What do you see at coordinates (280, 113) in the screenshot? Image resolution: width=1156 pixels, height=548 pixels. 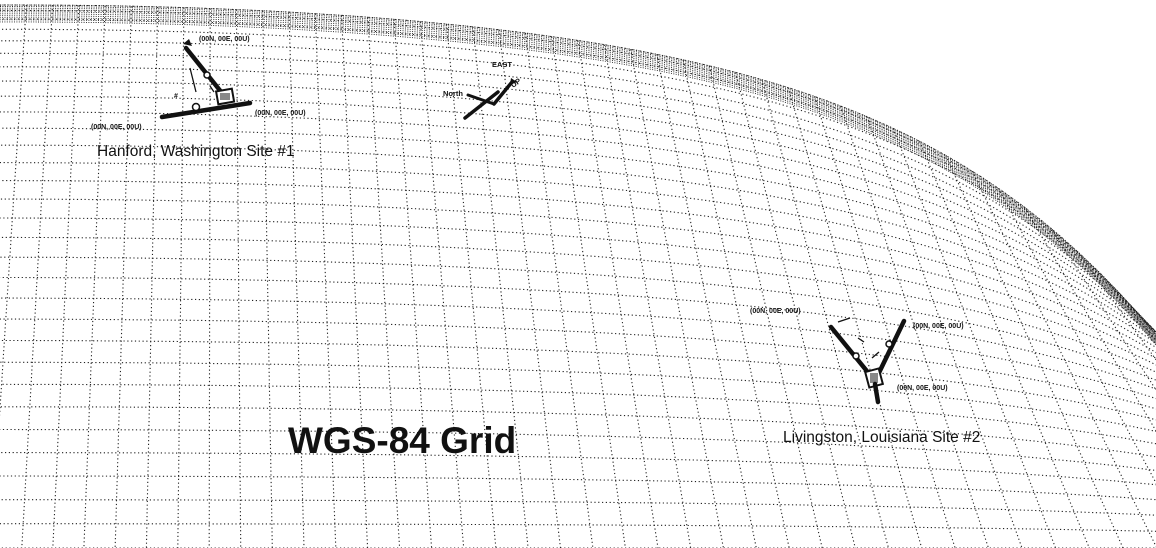 I see `hanford-coord-label-3: (00N, 00E, 00U)` at bounding box center [280, 113].